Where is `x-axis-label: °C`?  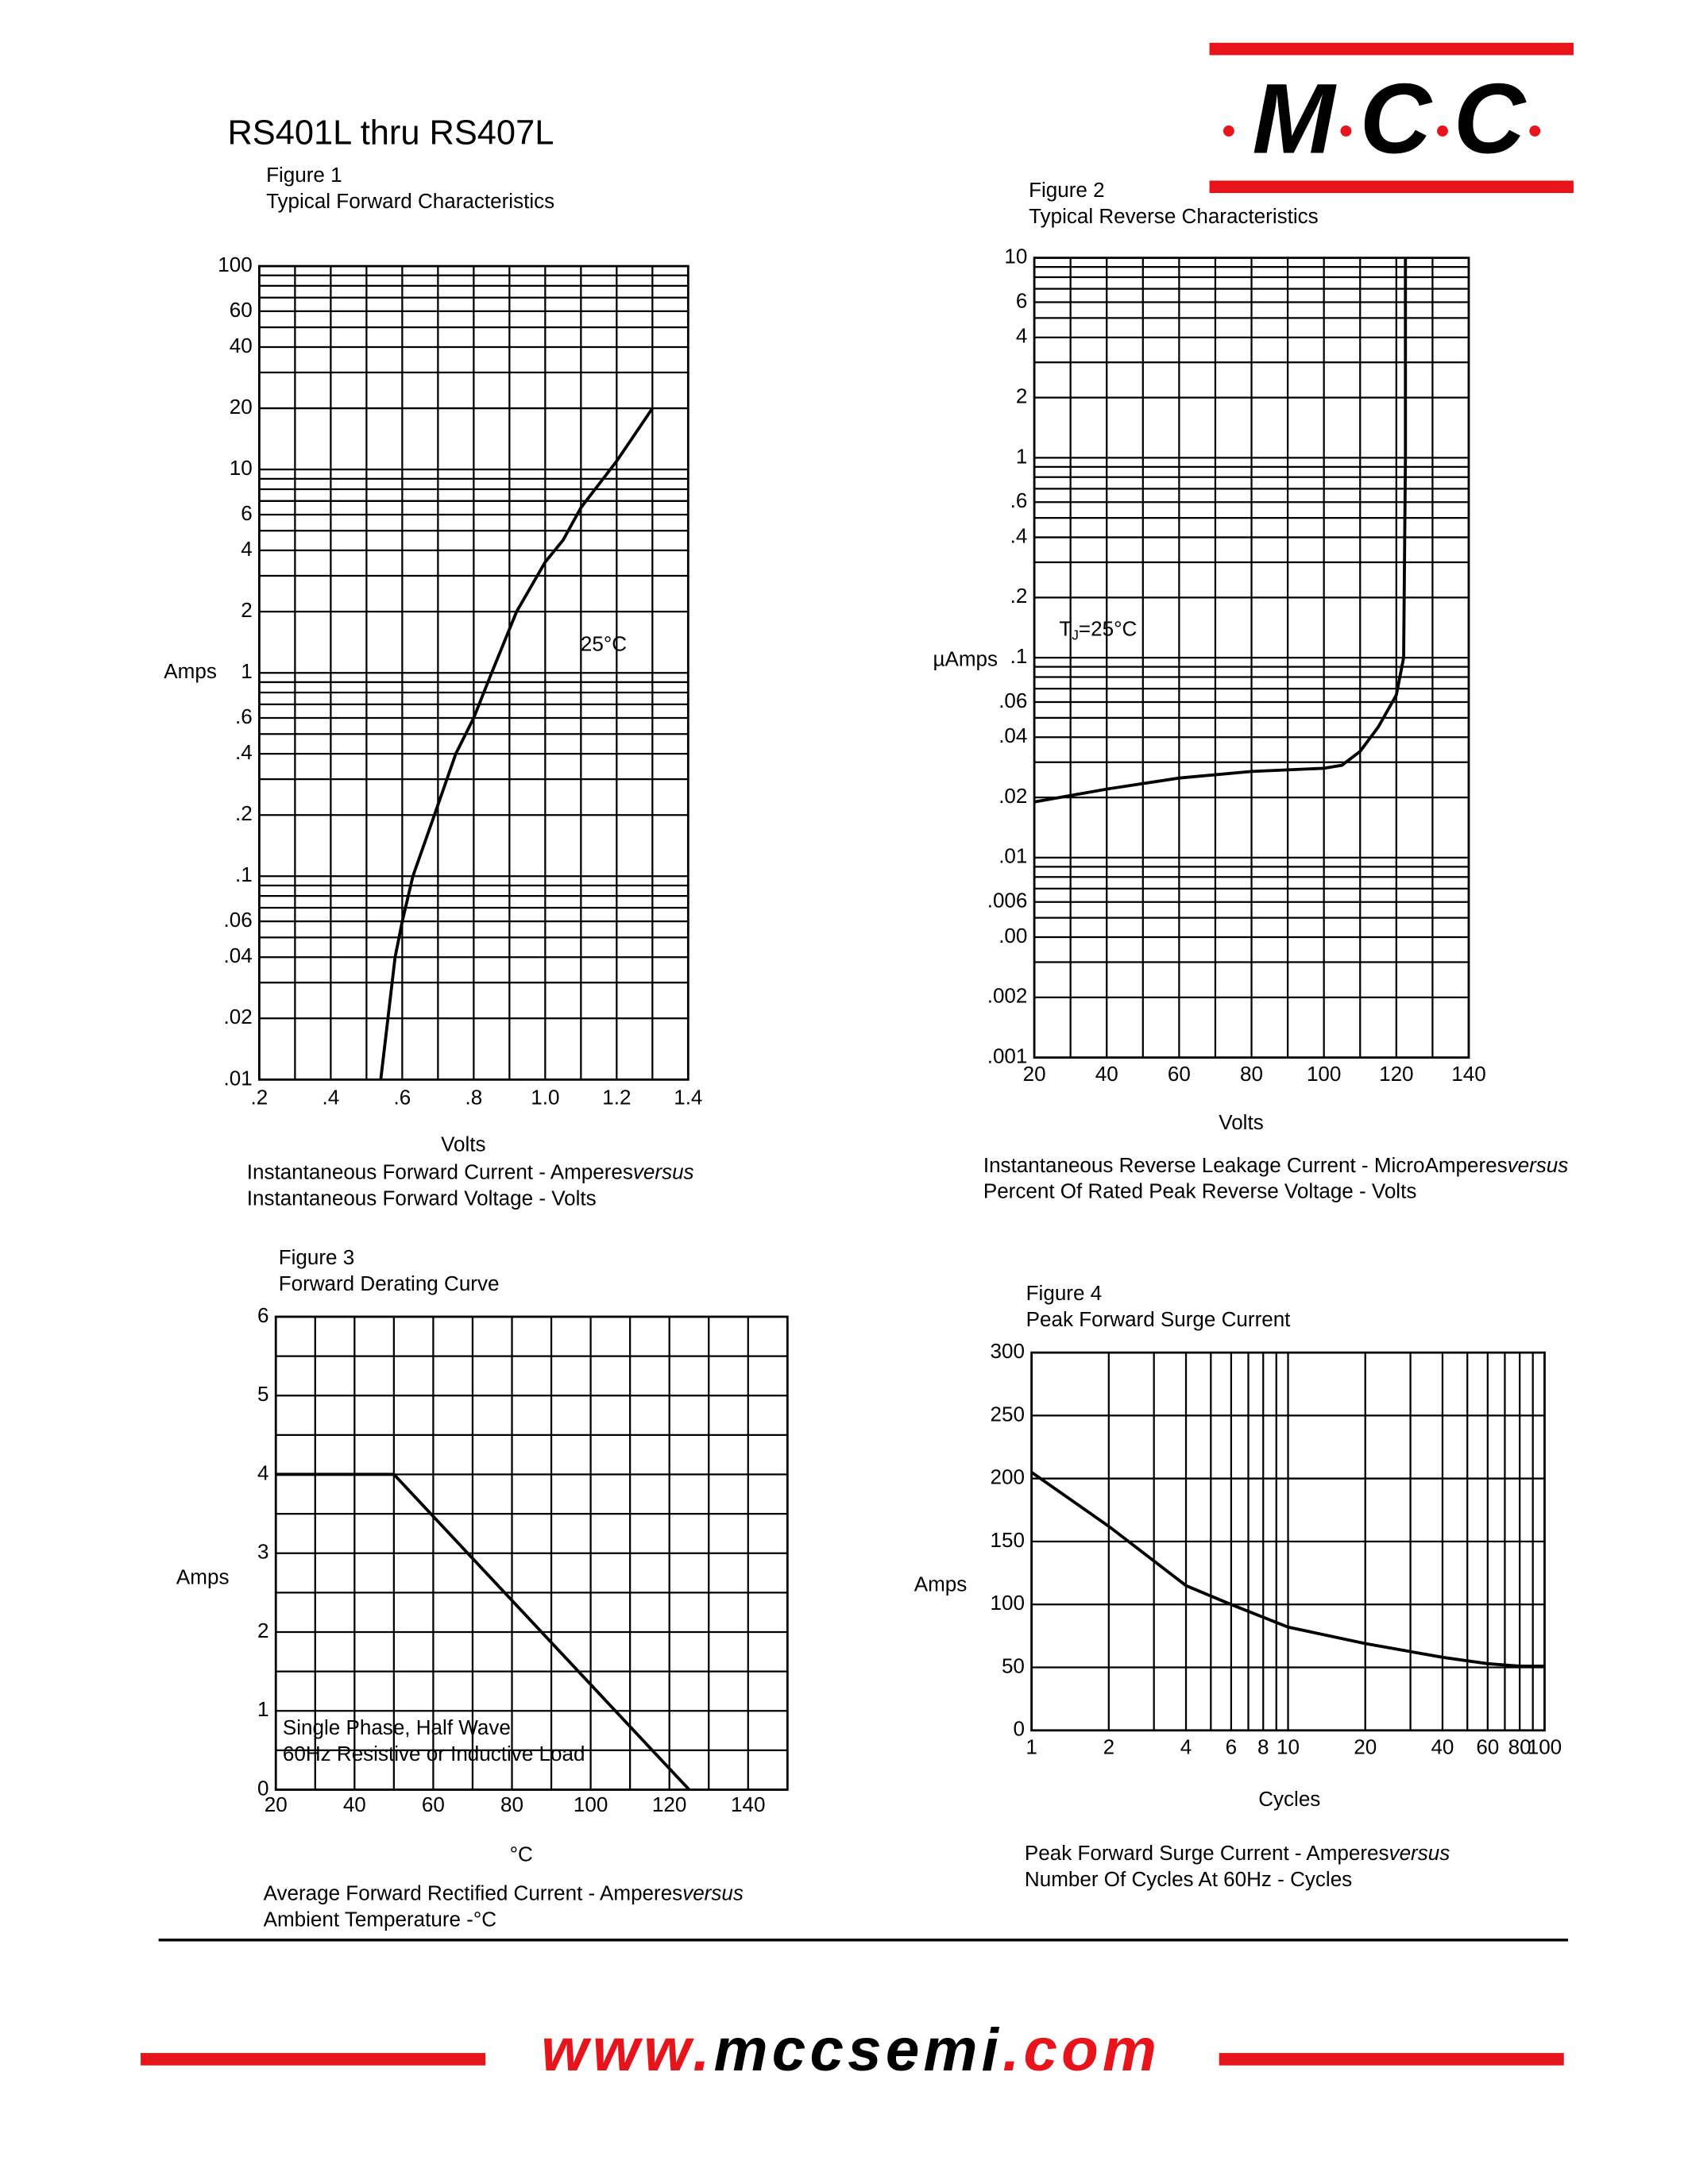 x-axis-label: °C is located at coordinates (521, 1854).